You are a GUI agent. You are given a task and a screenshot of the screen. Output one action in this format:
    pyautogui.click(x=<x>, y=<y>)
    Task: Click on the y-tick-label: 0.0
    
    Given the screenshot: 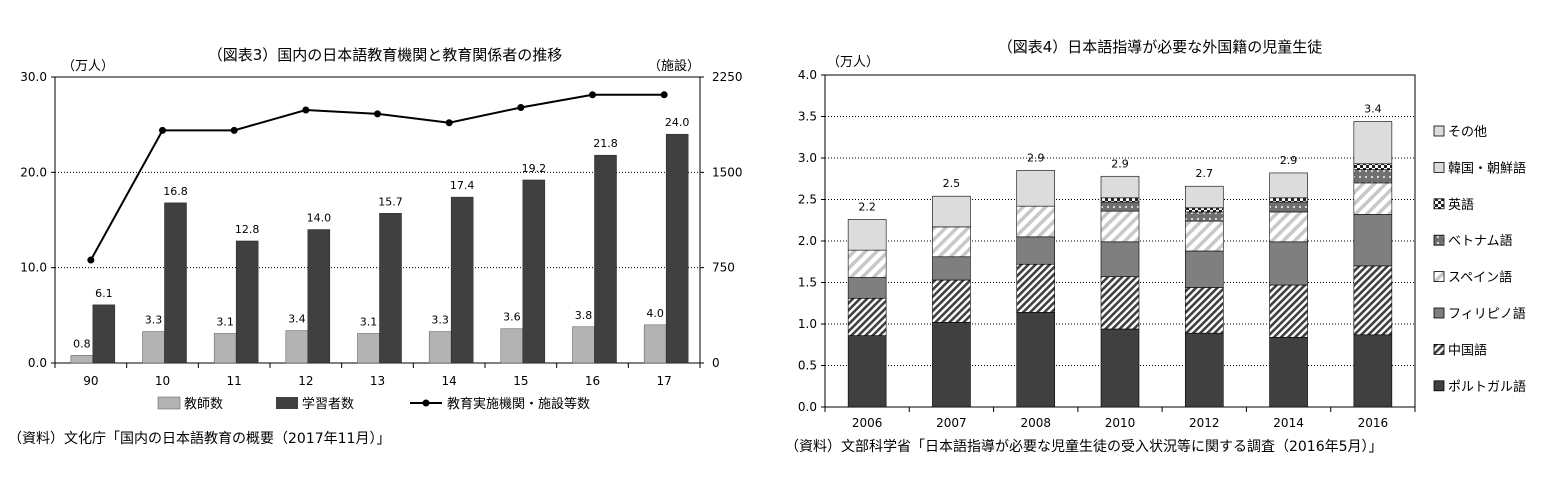 What is the action you would take?
    pyautogui.click(x=807, y=407)
    